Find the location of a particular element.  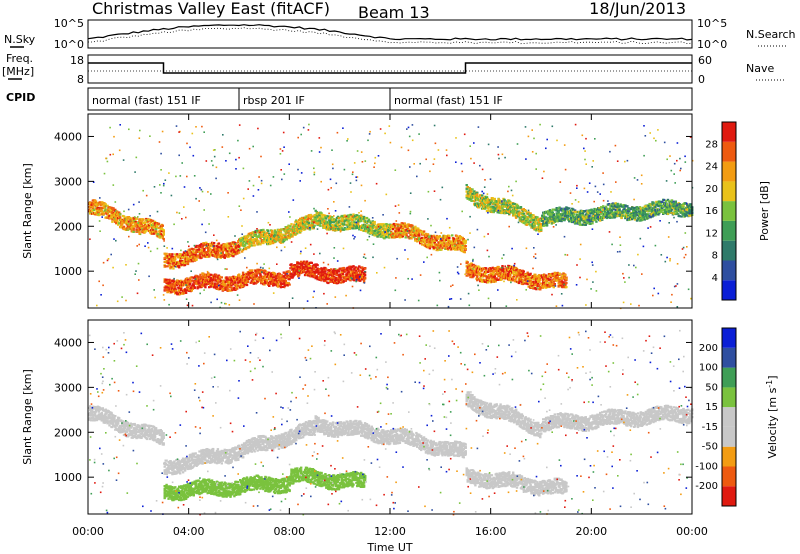

freq-panel-frame is located at coordinates (390, 69).